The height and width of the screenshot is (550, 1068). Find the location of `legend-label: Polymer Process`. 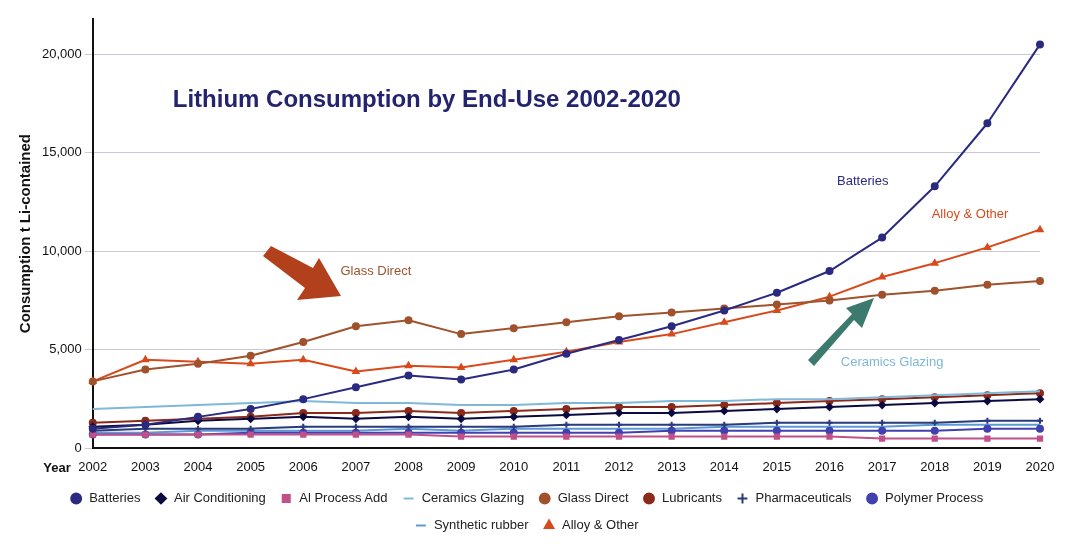

legend-label: Polymer Process is located at coordinates (934, 498).